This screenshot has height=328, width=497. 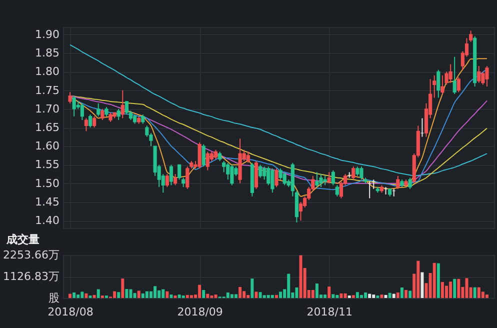 I want to click on y-tick-label: 1.65, so click(x=47, y=127).